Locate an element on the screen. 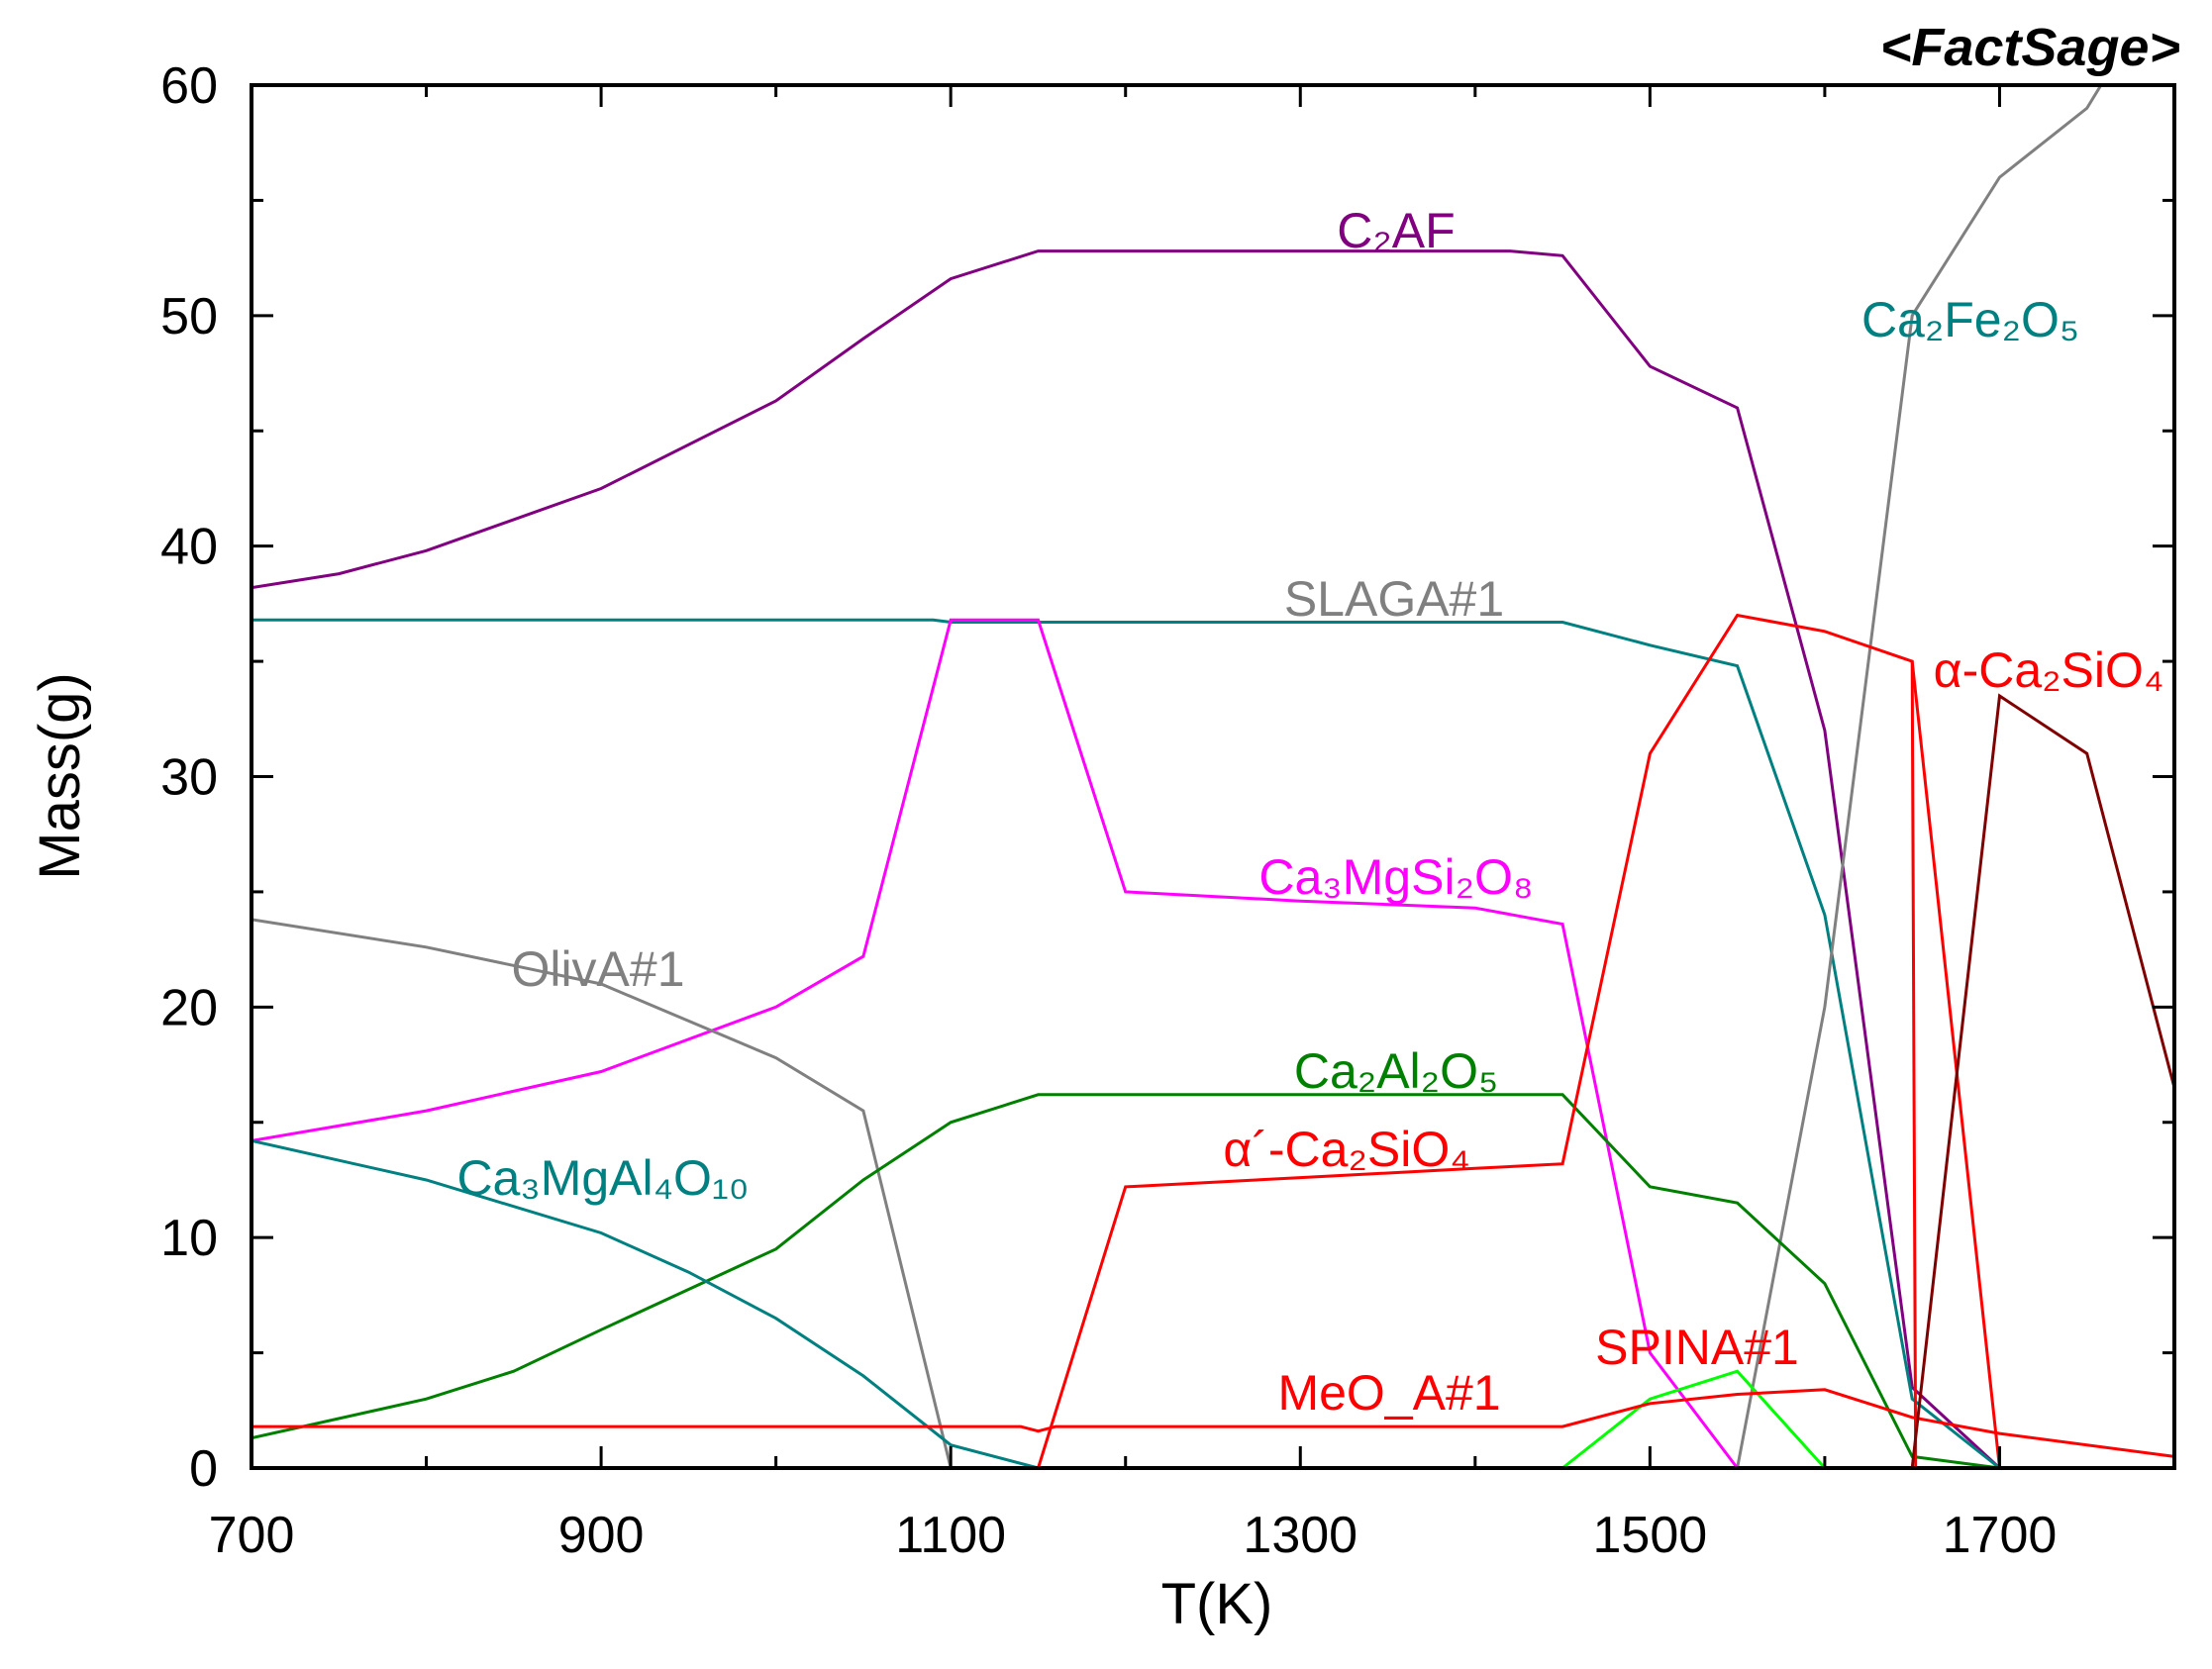  curve-label: Ca₂Fe₂O₅ is located at coordinates (1970, 319).